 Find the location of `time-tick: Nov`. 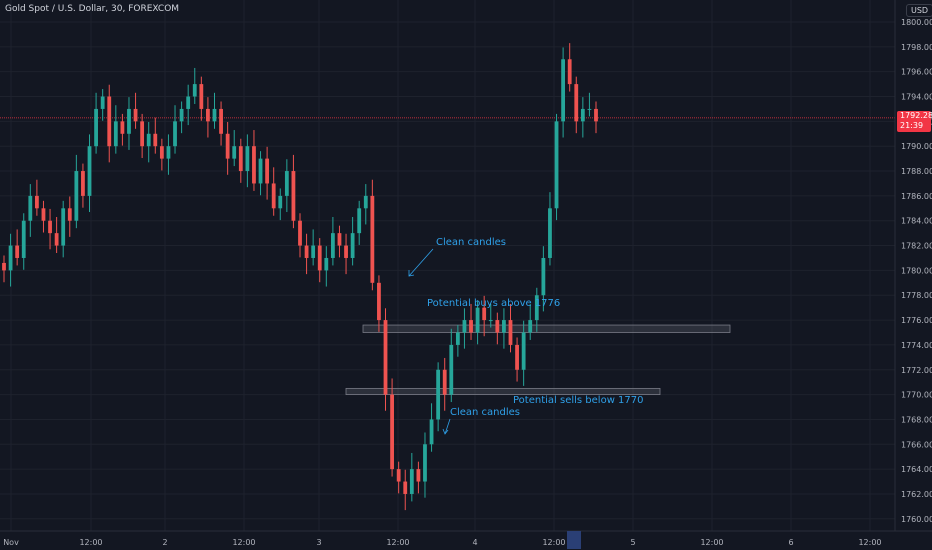

time-tick: Nov is located at coordinates (11, 542).